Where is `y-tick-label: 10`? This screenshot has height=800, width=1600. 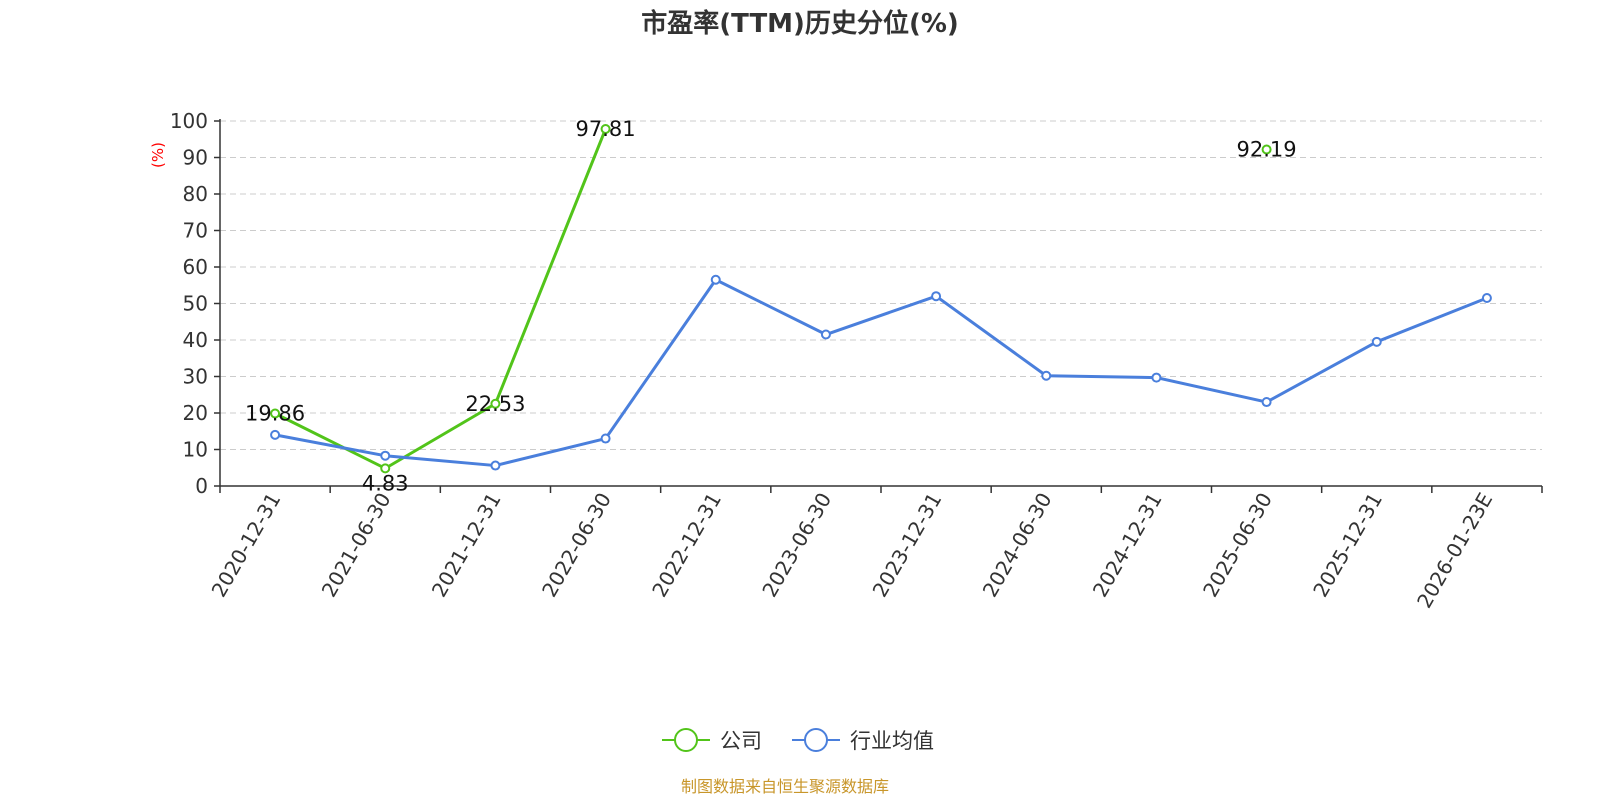
y-tick-label: 10 is located at coordinates (195, 450).